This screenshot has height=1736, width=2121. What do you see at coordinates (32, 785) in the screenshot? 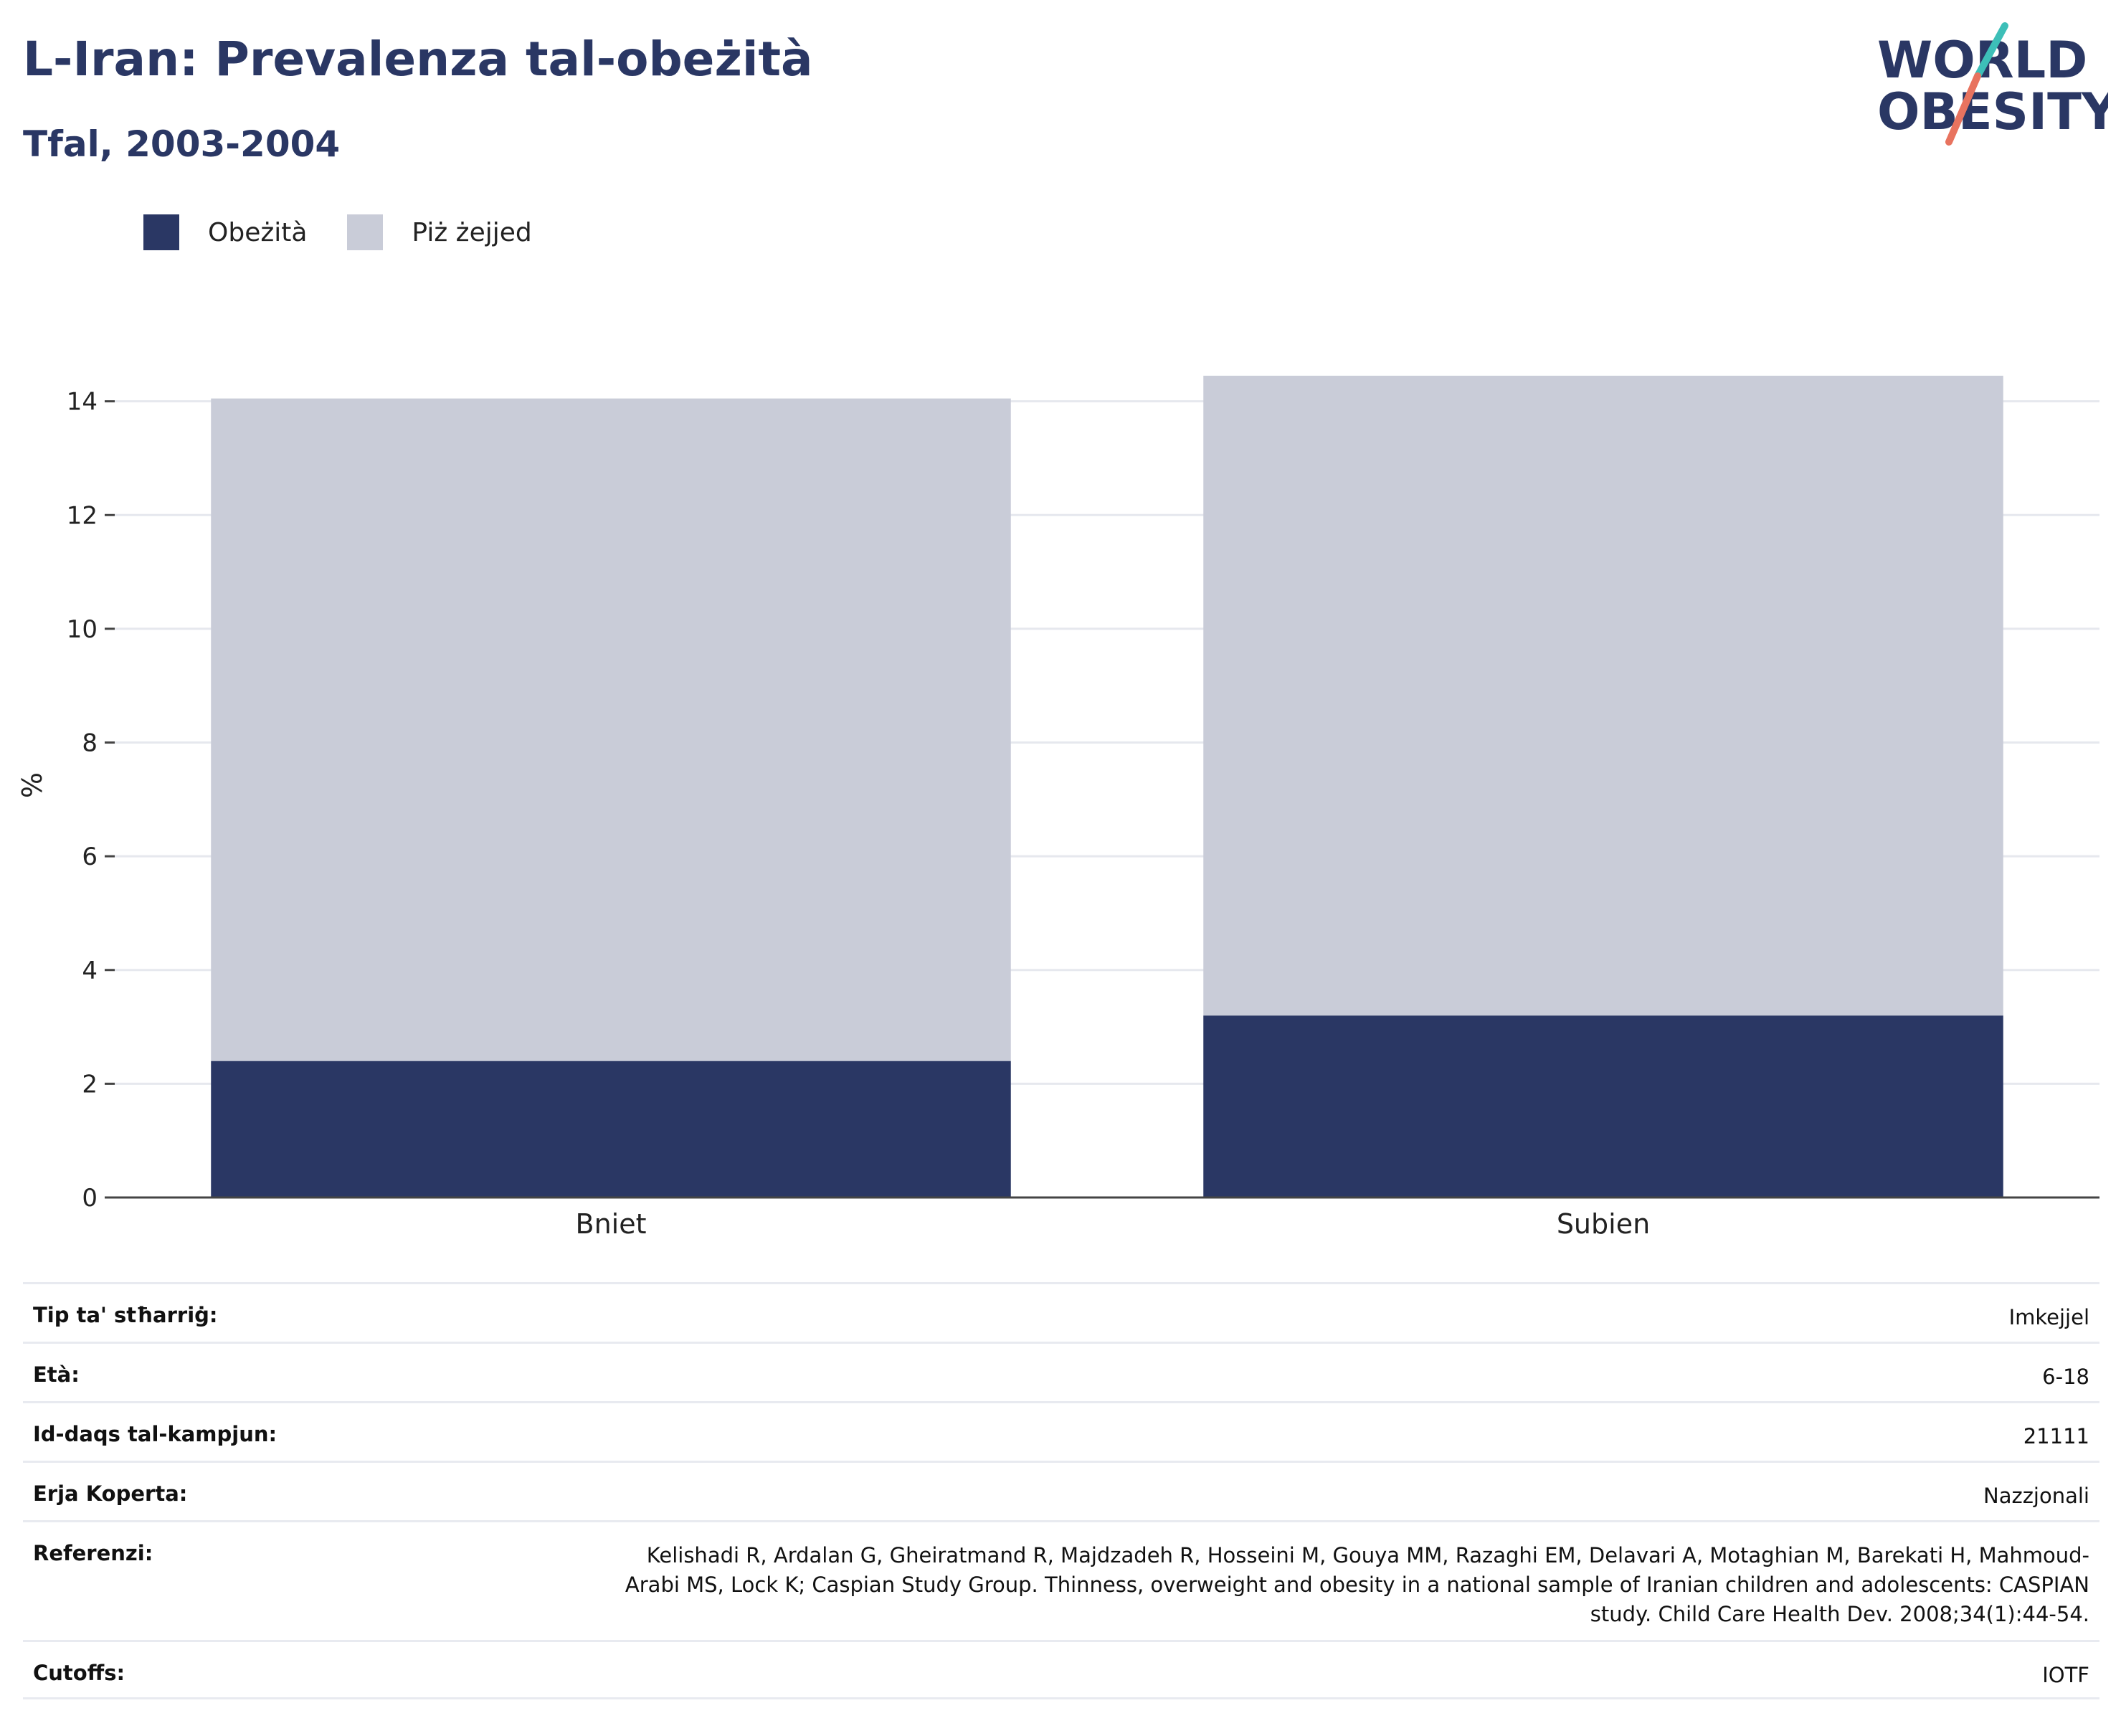
I see `y-axis-title: %` at bounding box center [32, 785].